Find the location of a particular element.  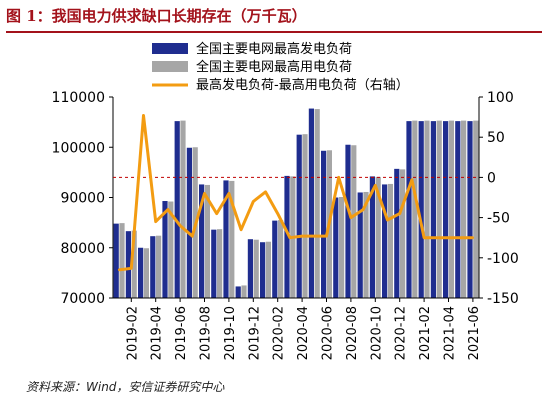

x-tick-label: 2021-04 is located at coordinates (450, 333).